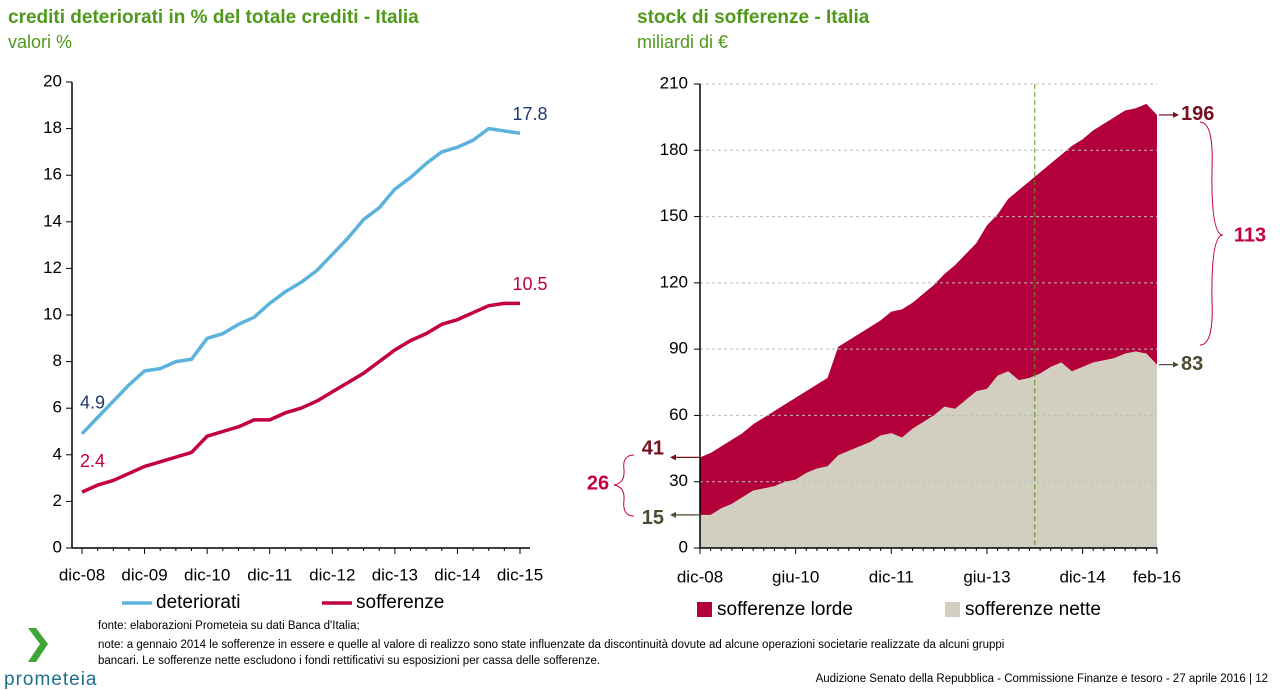 Image resolution: width=1280 pixels, height=690 pixels. Describe the element at coordinates (1250, 235) in the screenshot. I see `annotation: 113` at that location.